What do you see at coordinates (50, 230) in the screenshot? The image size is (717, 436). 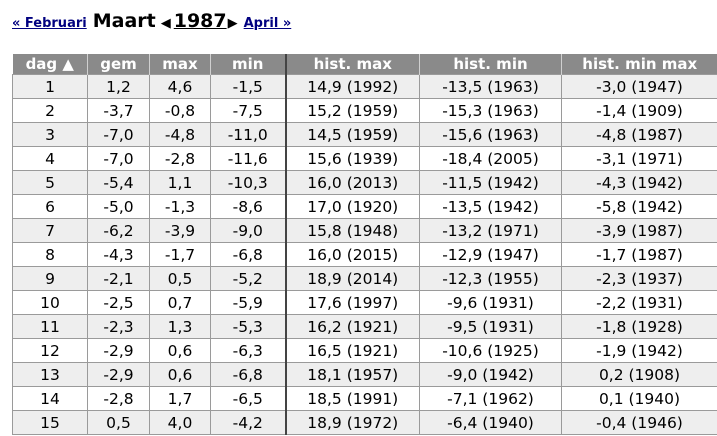 I see `cell-dag: 7` at bounding box center [50, 230].